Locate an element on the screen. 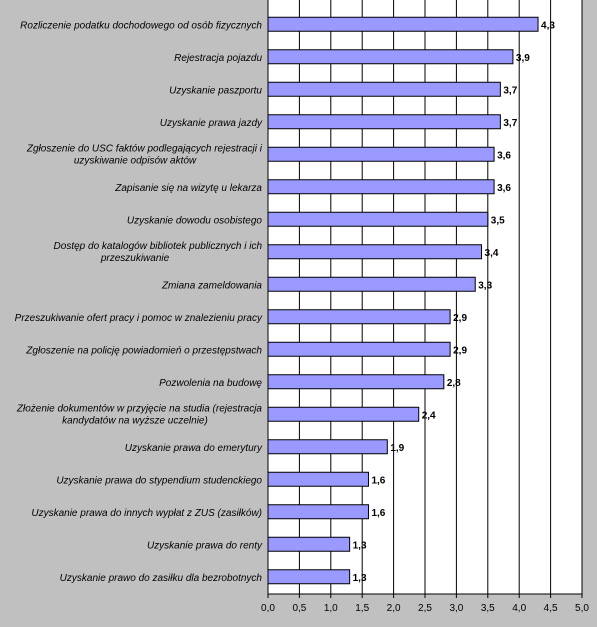  x-tick-label: 0,5 is located at coordinates (299, 608).